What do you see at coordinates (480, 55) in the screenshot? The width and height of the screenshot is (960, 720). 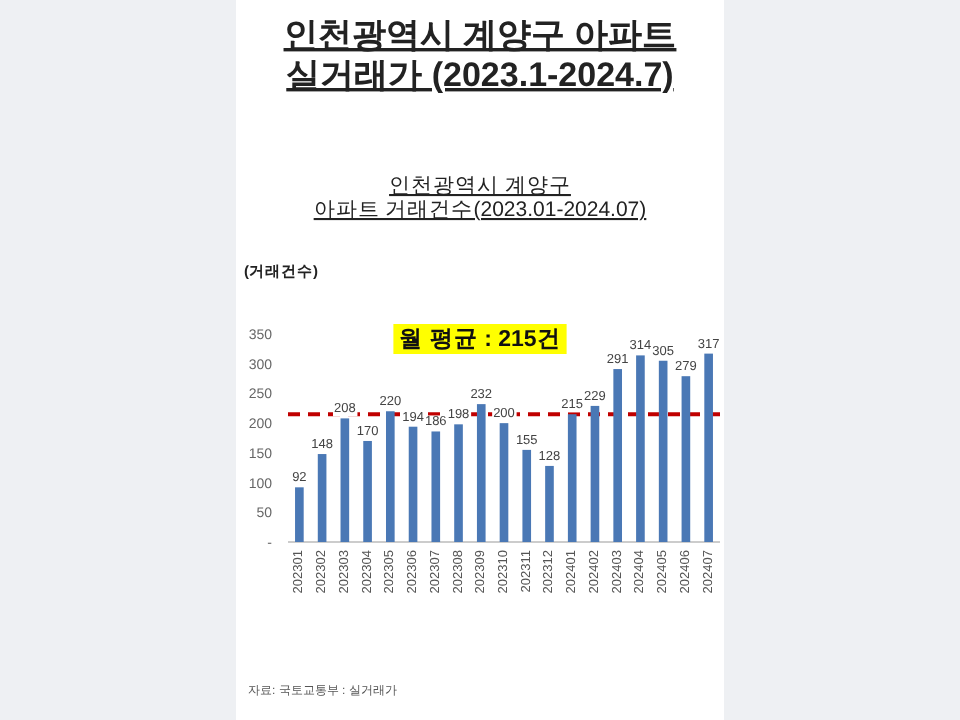 I see `chart-title: 인천광역시 계양구 아파트 실거래가 (2023.1-2024.7)` at bounding box center [480, 55].